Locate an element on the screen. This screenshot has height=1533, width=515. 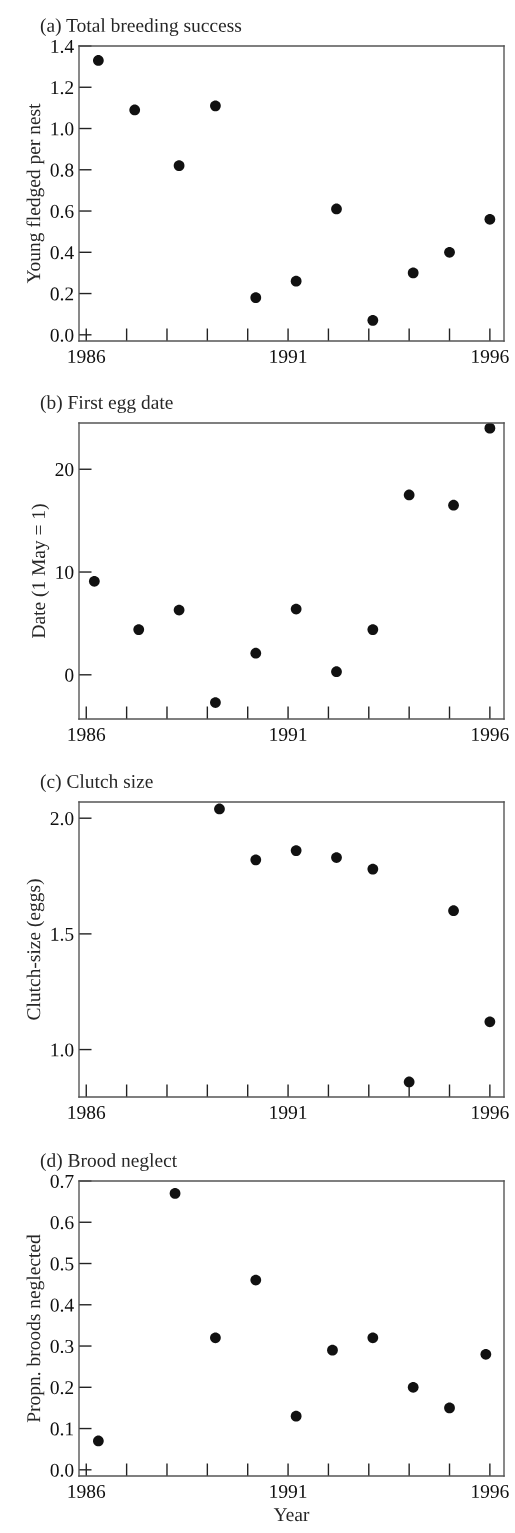
y-tick-label: 1.4 is located at coordinates (62, 46).